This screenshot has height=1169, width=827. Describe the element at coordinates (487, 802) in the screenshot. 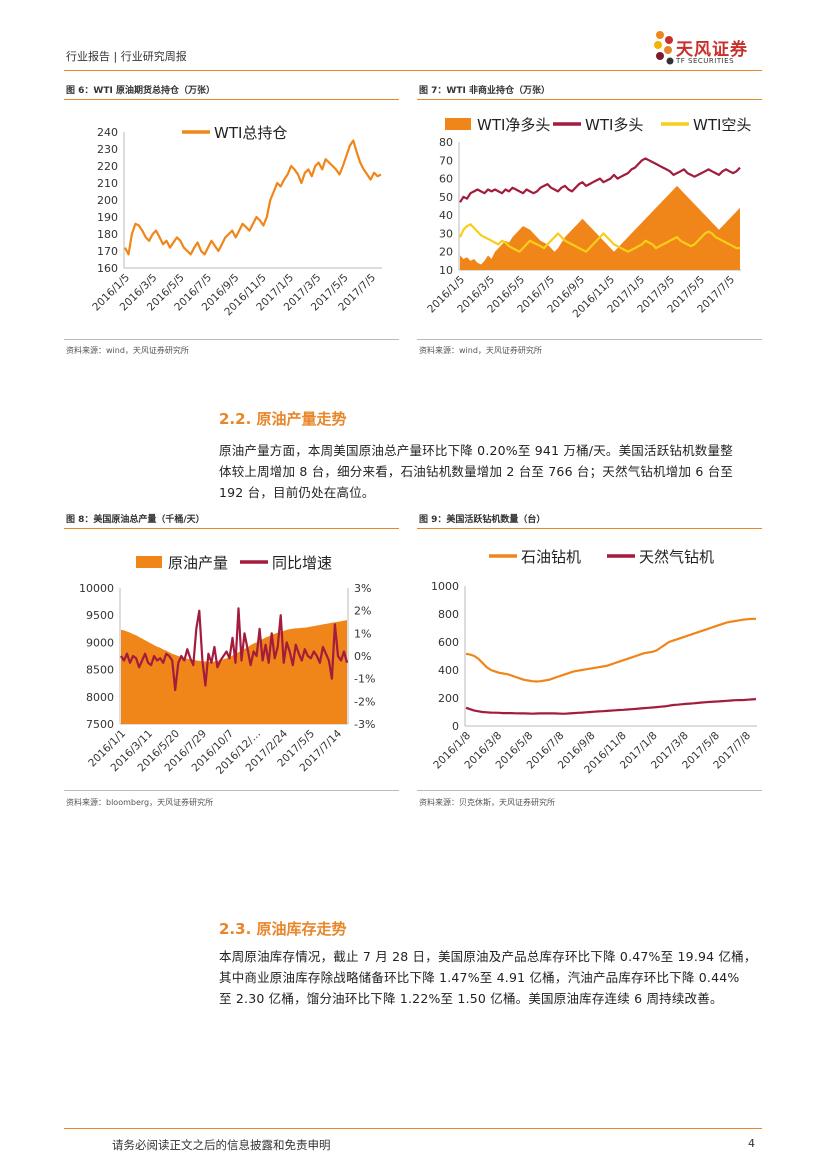

I see `fig9-source: 资料来源：贝克休斯，天风证券研究所` at that location.